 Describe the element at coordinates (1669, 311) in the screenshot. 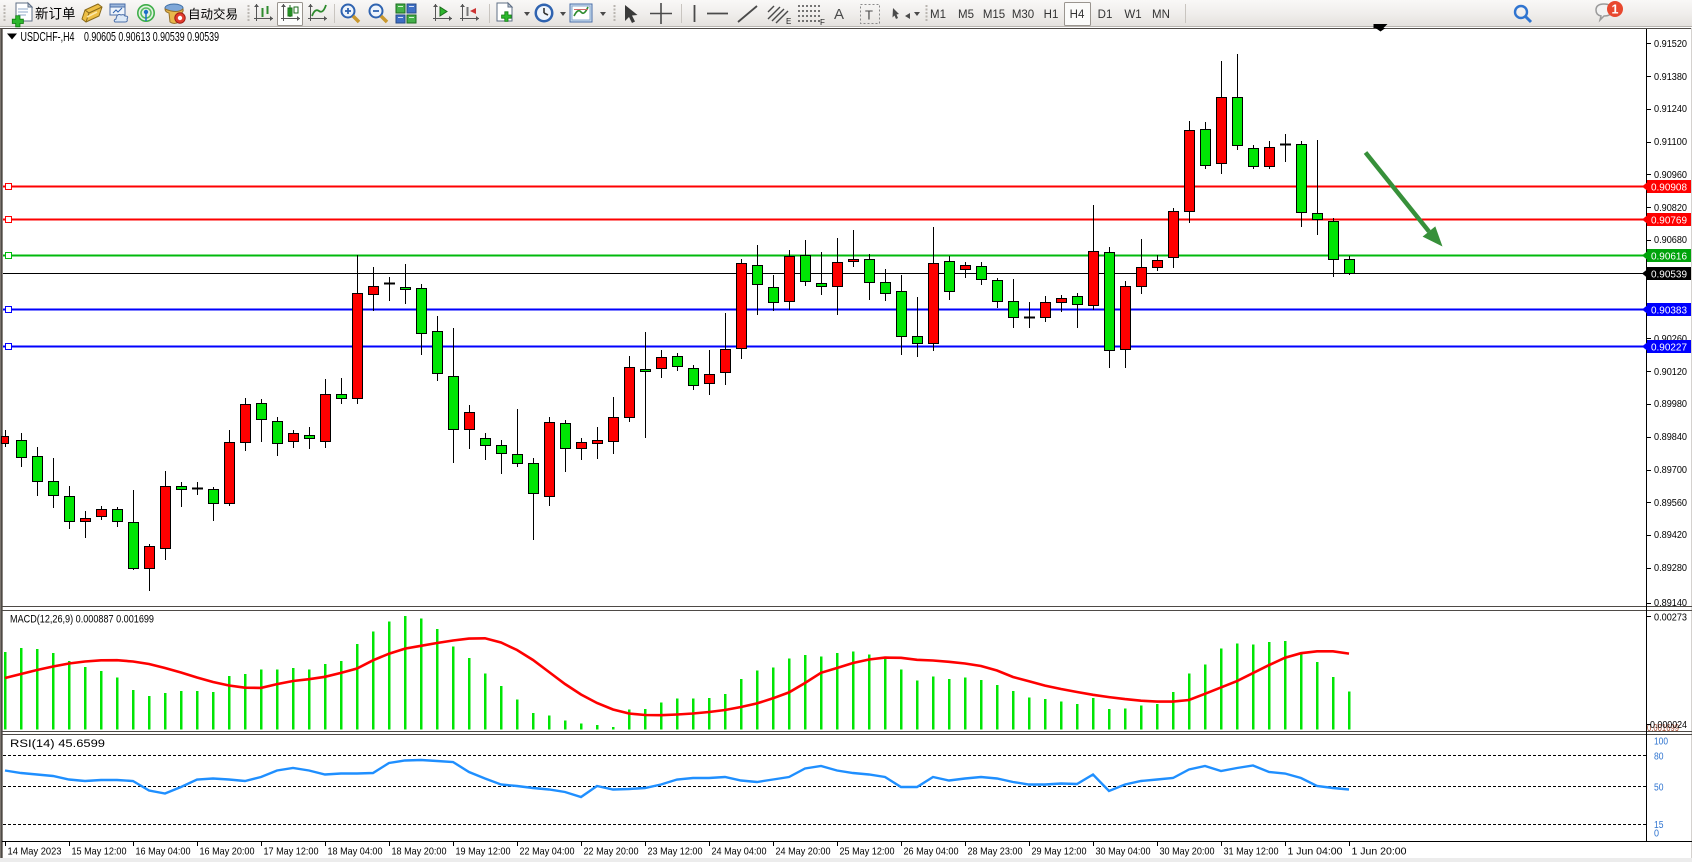

I see `svg-text: 0.90383` at that location.